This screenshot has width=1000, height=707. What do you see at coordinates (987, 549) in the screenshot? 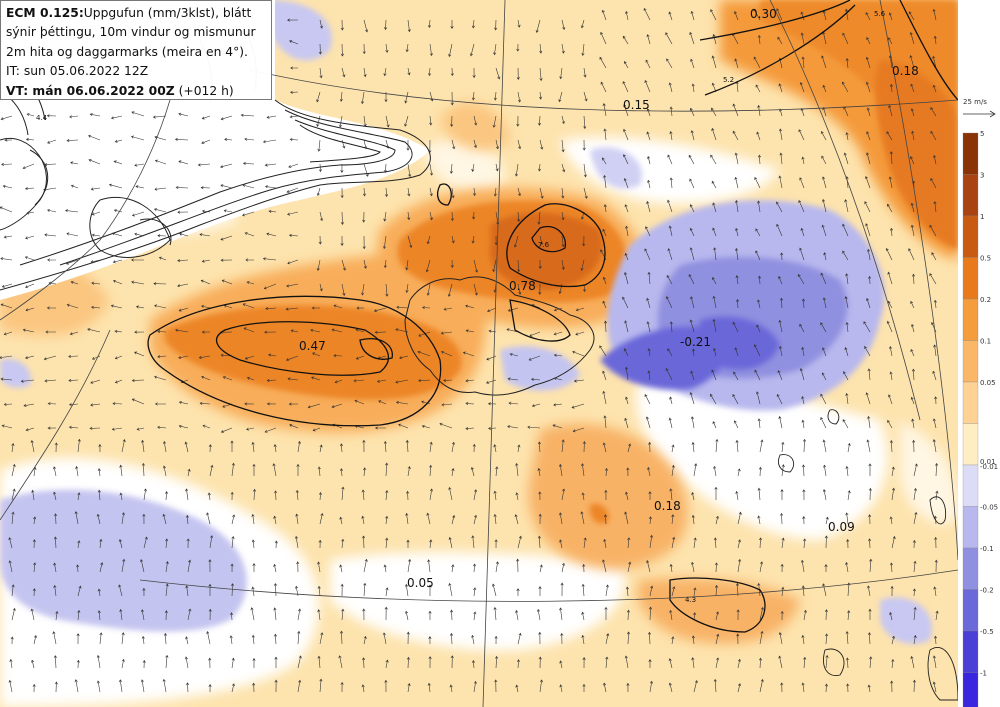
I see `legend-label: -0.1` at bounding box center [987, 549].